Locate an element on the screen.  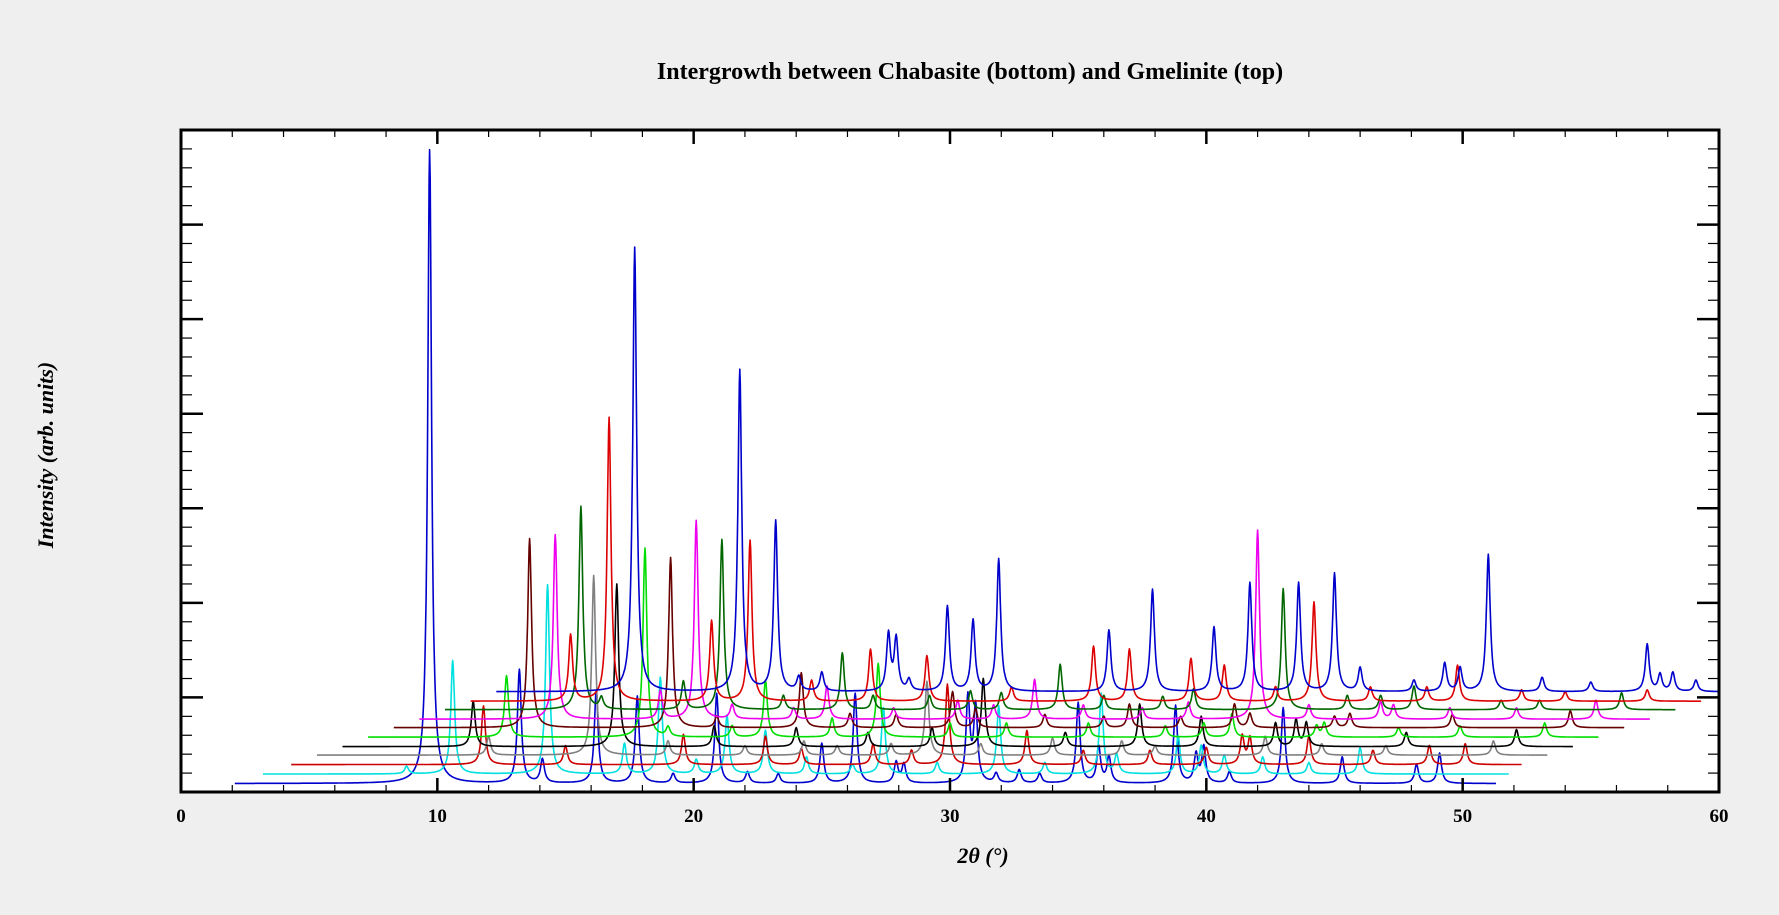
x-tick-label: 30 is located at coordinates (950, 816).